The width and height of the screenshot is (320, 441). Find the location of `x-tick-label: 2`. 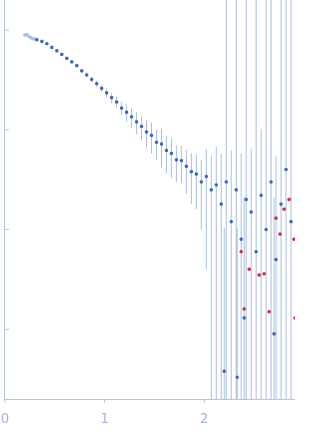

x-tick-label: 2 is located at coordinates (204, 419).